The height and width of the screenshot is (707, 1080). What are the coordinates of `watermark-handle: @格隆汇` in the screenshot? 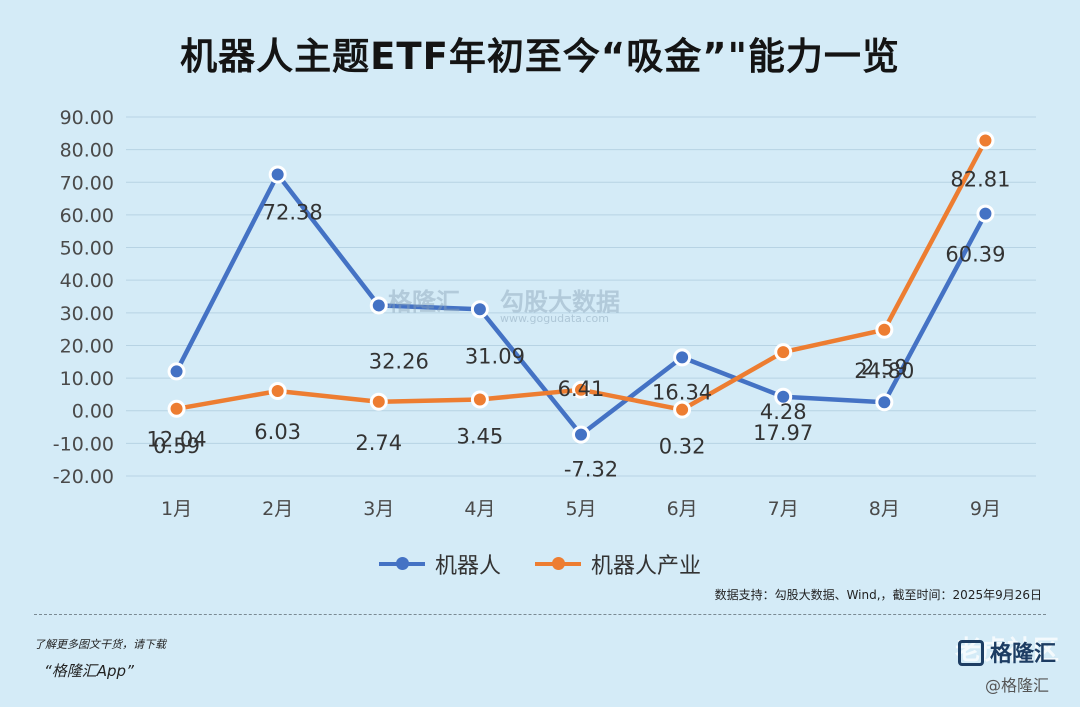 It's located at (1017, 685).